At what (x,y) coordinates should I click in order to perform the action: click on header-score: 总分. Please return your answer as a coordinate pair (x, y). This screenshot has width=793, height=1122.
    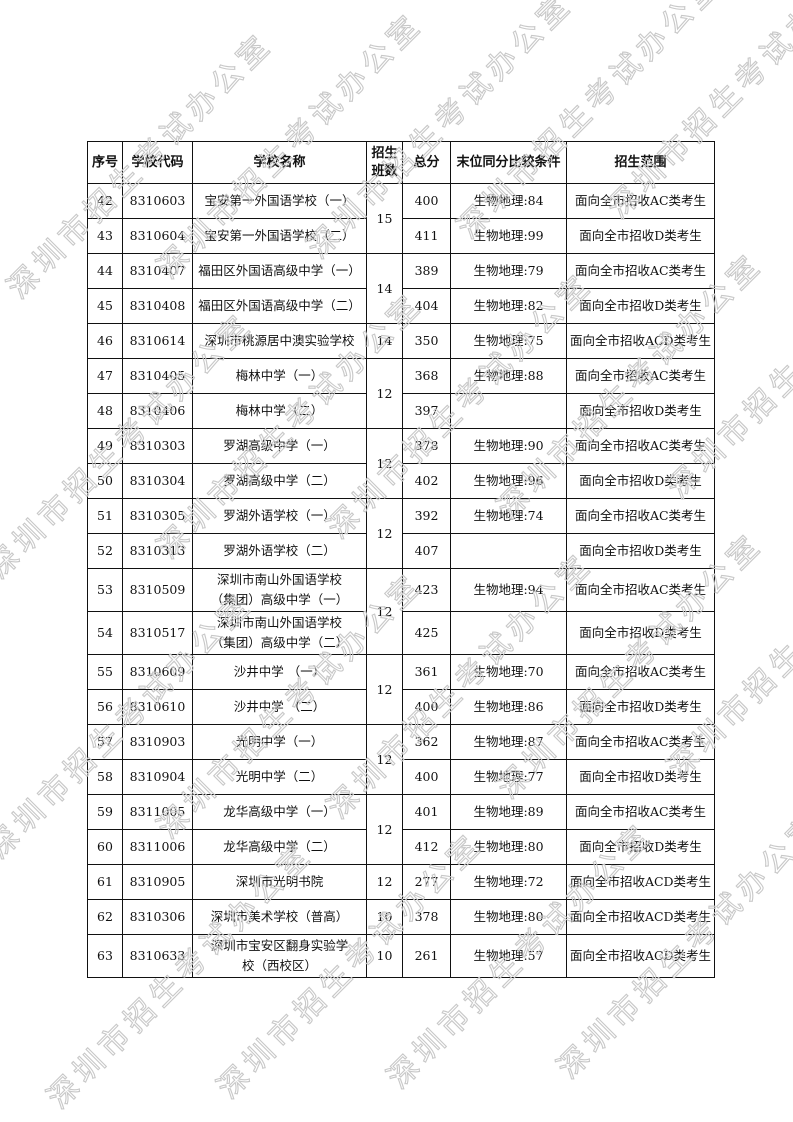
    Looking at the image, I should click on (426, 162).